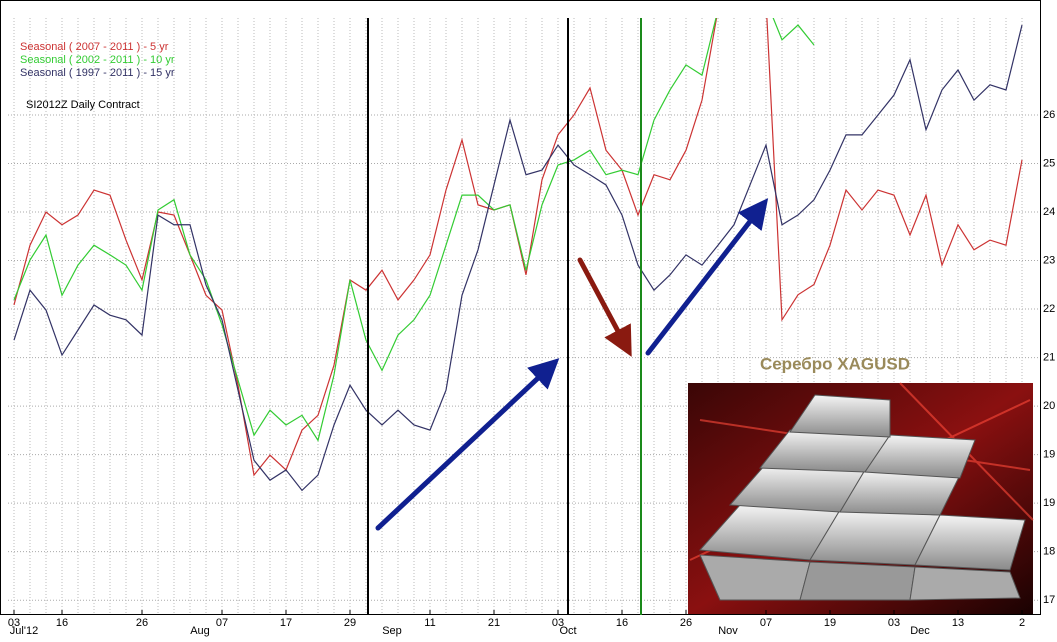 This screenshot has height=642, width=1057. Describe the element at coordinates (1049, 212) in the screenshot. I see `y-tick-label: 24` at that location.